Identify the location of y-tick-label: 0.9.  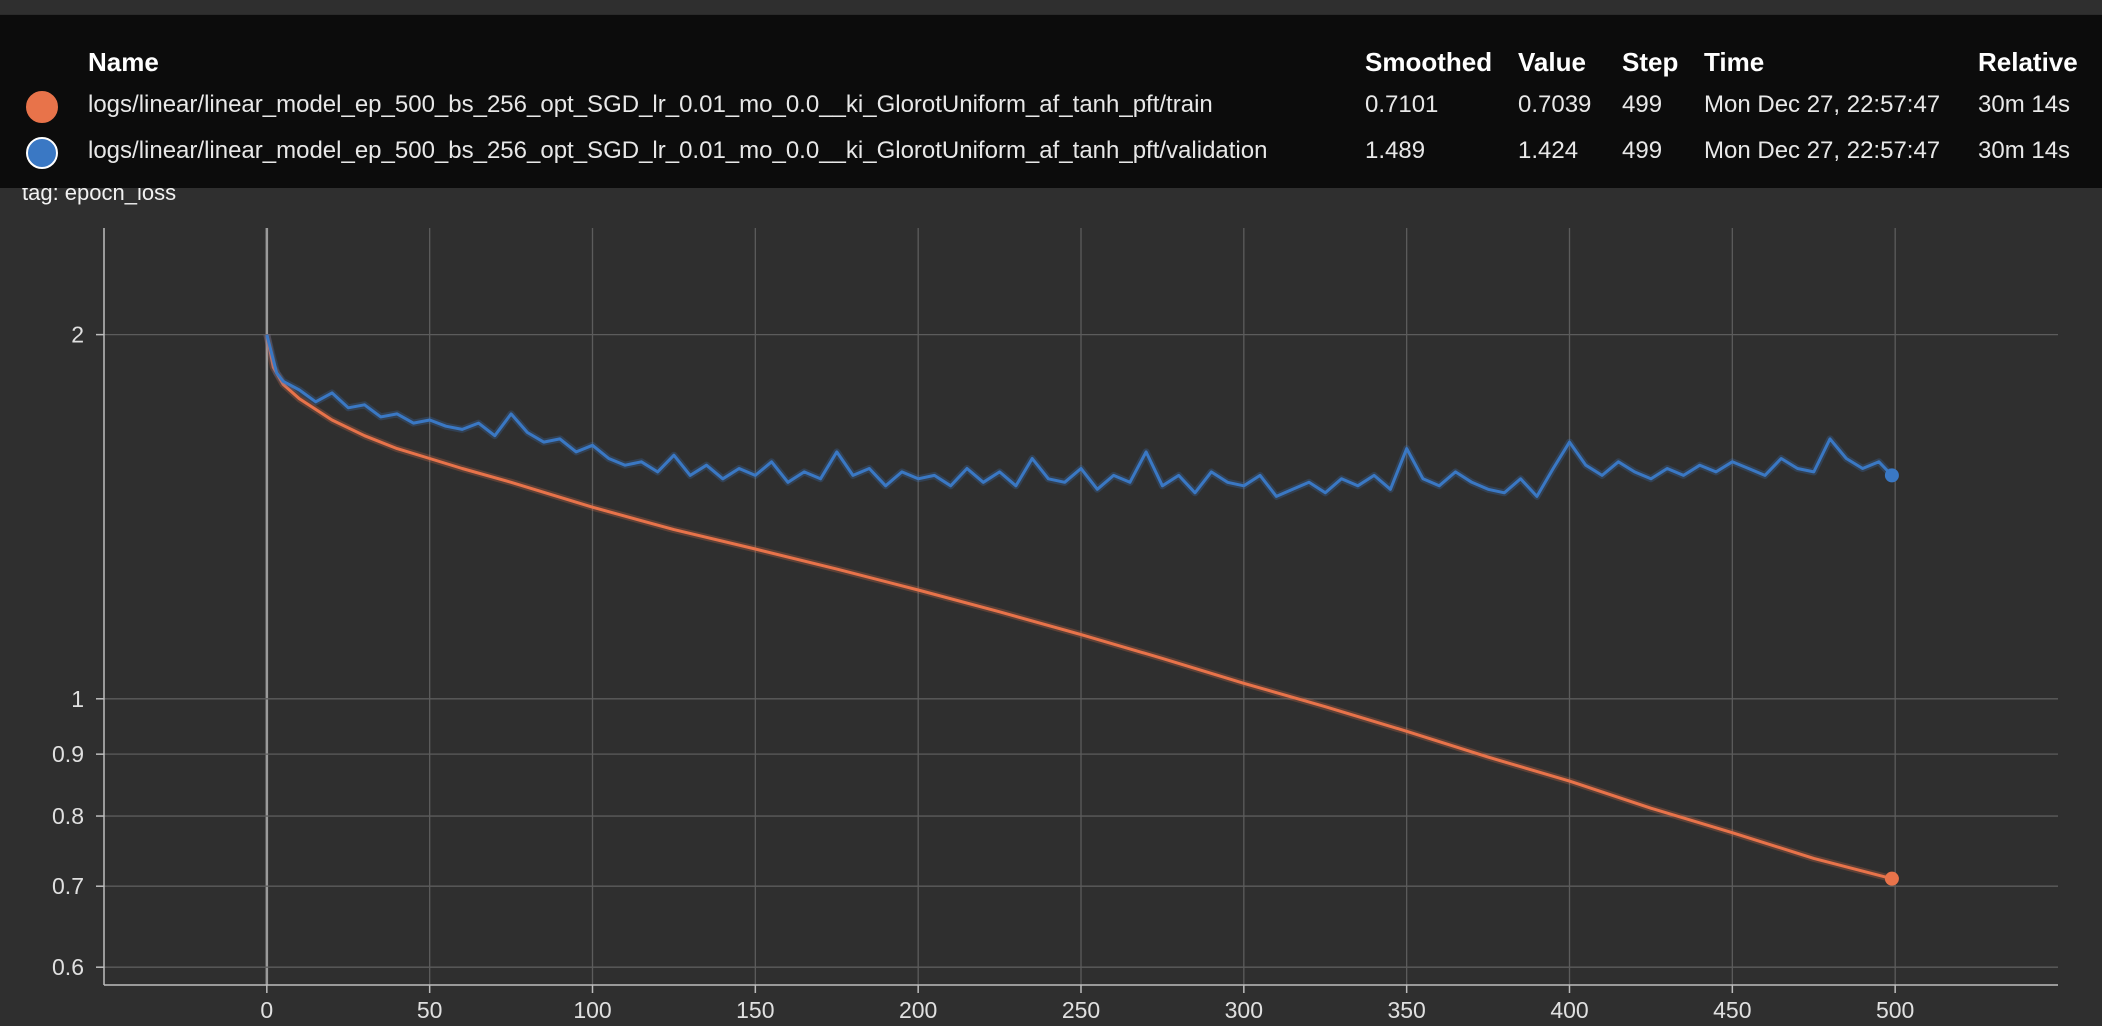
(68, 754).